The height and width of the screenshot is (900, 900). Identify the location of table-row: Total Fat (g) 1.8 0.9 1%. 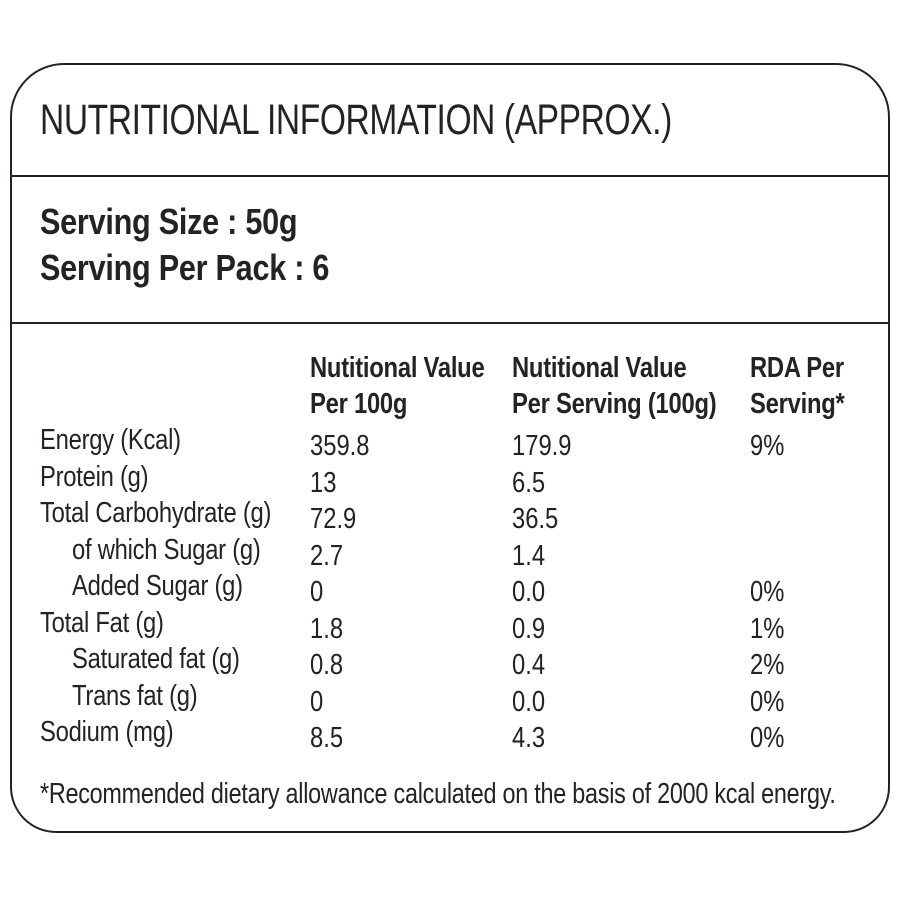
(461, 625).